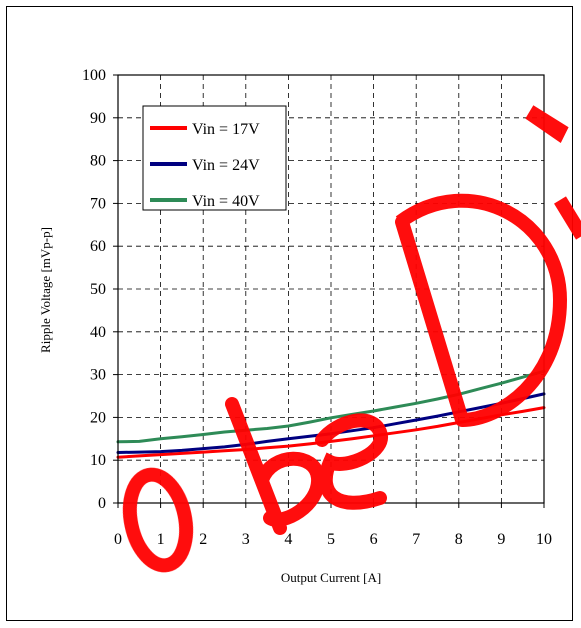 This screenshot has width=581, height=628. I want to click on y-tick-label: 80, so click(98, 161).